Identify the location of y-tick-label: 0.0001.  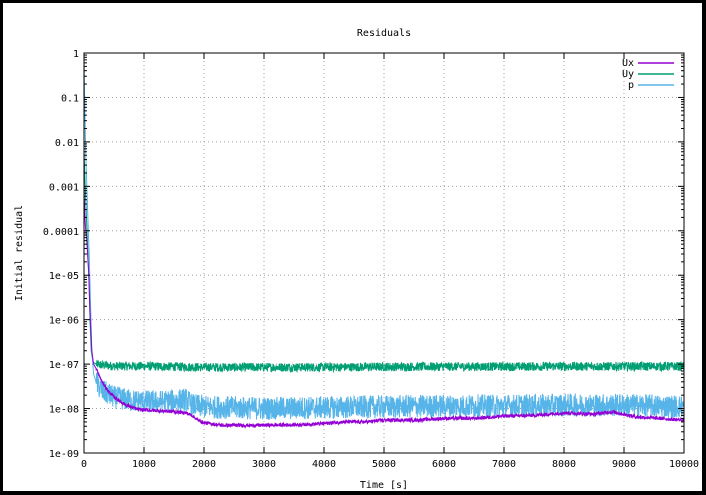
(61, 232).